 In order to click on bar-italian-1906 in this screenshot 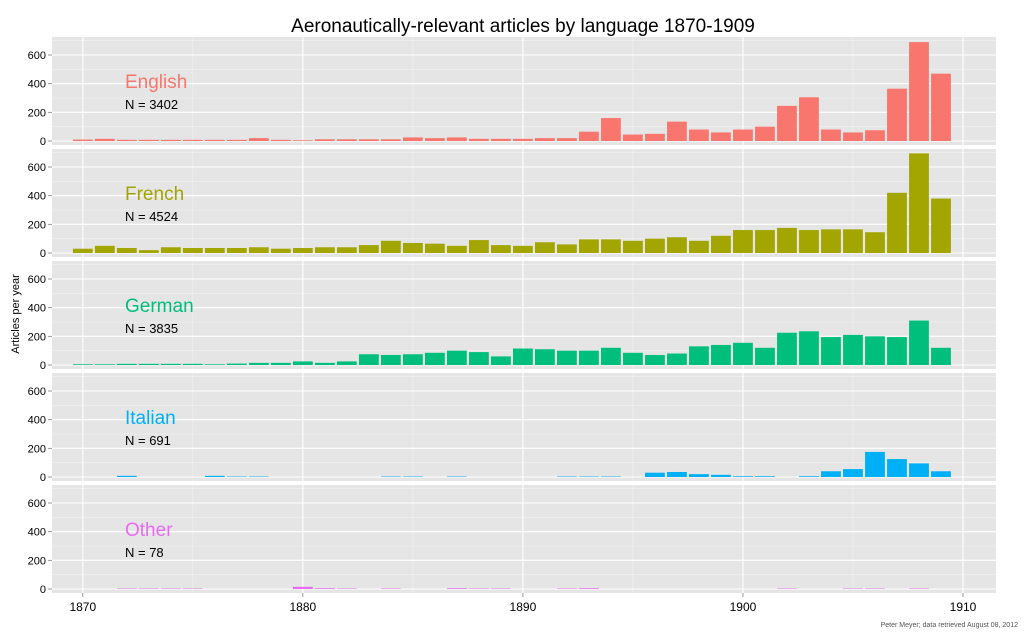, I will do `click(875, 464)`.